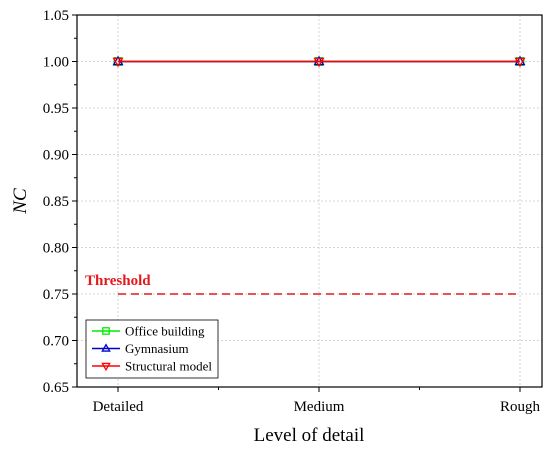 The width and height of the screenshot is (550, 449). I want to click on legend-label: Office building, so click(165, 331).